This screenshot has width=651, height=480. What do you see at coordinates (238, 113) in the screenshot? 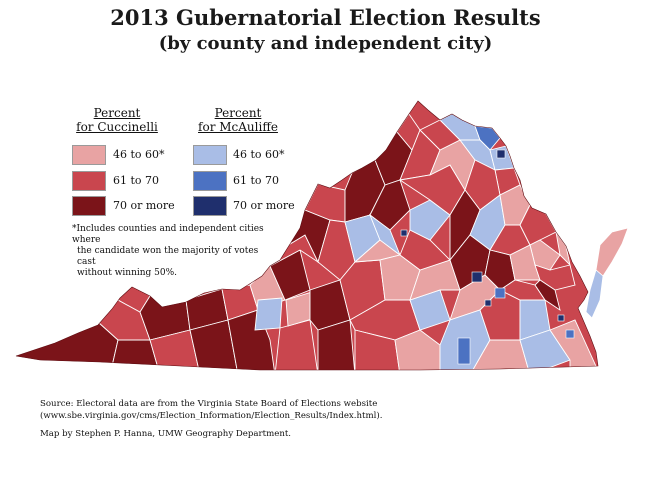
I see `legend-heading-mcauliffe-line1: Percent` at bounding box center [238, 113].